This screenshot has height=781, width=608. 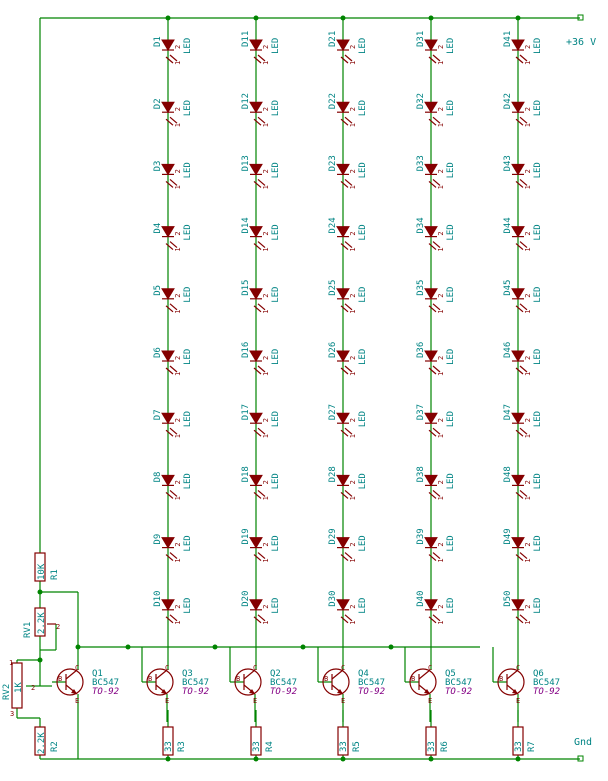 What do you see at coordinates (538, 674) in the screenshot?
I see `transistor-ref: Q6` at bounding box center [538, 674].